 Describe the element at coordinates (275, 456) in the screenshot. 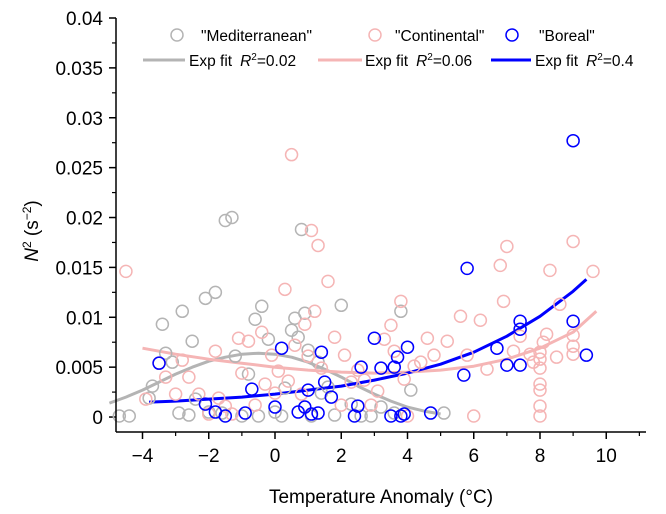

I see `x-tick-label: 0` at that location.